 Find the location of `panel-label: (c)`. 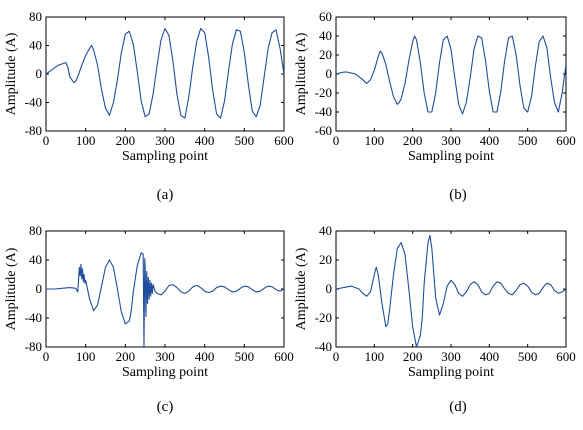

panel-label: (c) is located at coordinates (165, 407).